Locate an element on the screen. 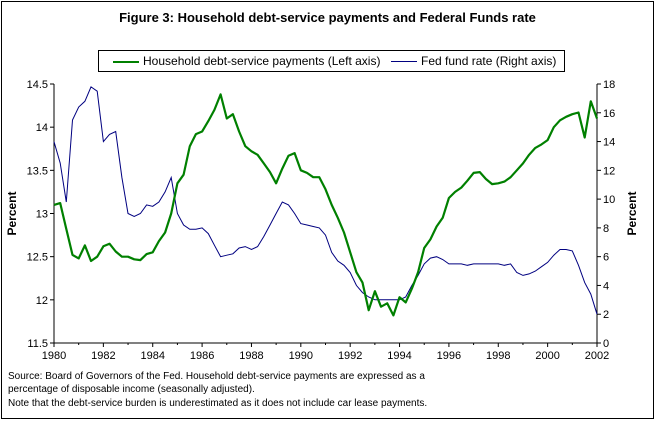  x-tick-label: 2000 is located at coordinates (547, 356).